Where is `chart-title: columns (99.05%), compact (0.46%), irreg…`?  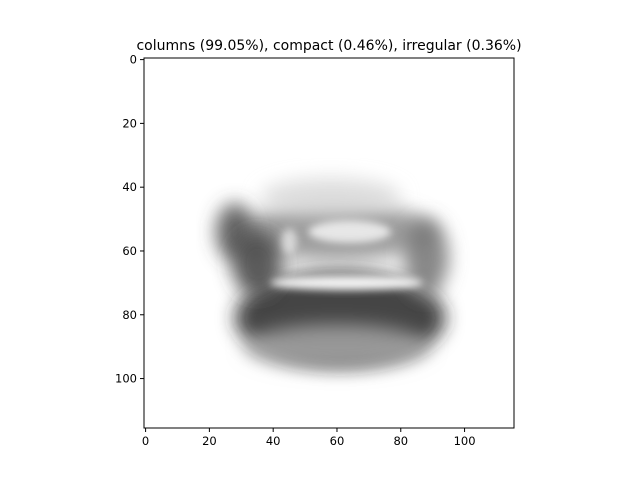 chart-title: columns (99.05%), compact (0.46%), irreg… is located at coordinates (328, 46).